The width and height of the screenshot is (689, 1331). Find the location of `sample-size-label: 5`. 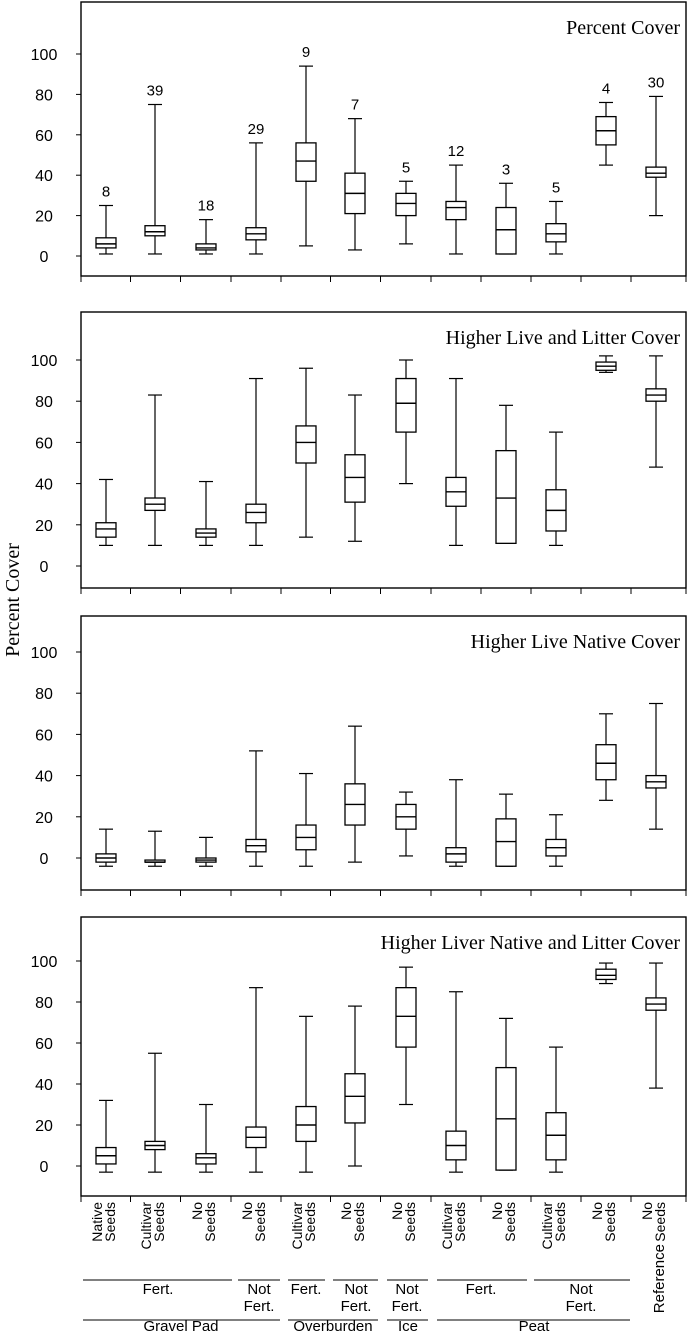

sample-size-label: 5 is located at coordinates (406, 167).